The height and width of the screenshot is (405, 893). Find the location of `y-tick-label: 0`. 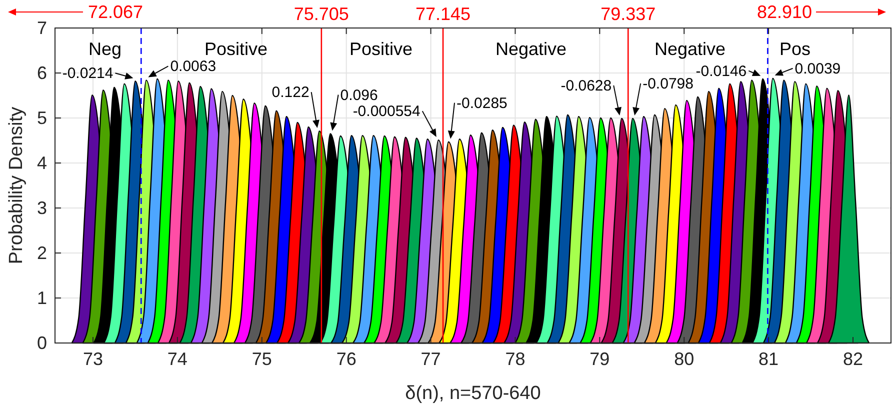

y-tick-label: 0 is located at coordinates (41, 343).